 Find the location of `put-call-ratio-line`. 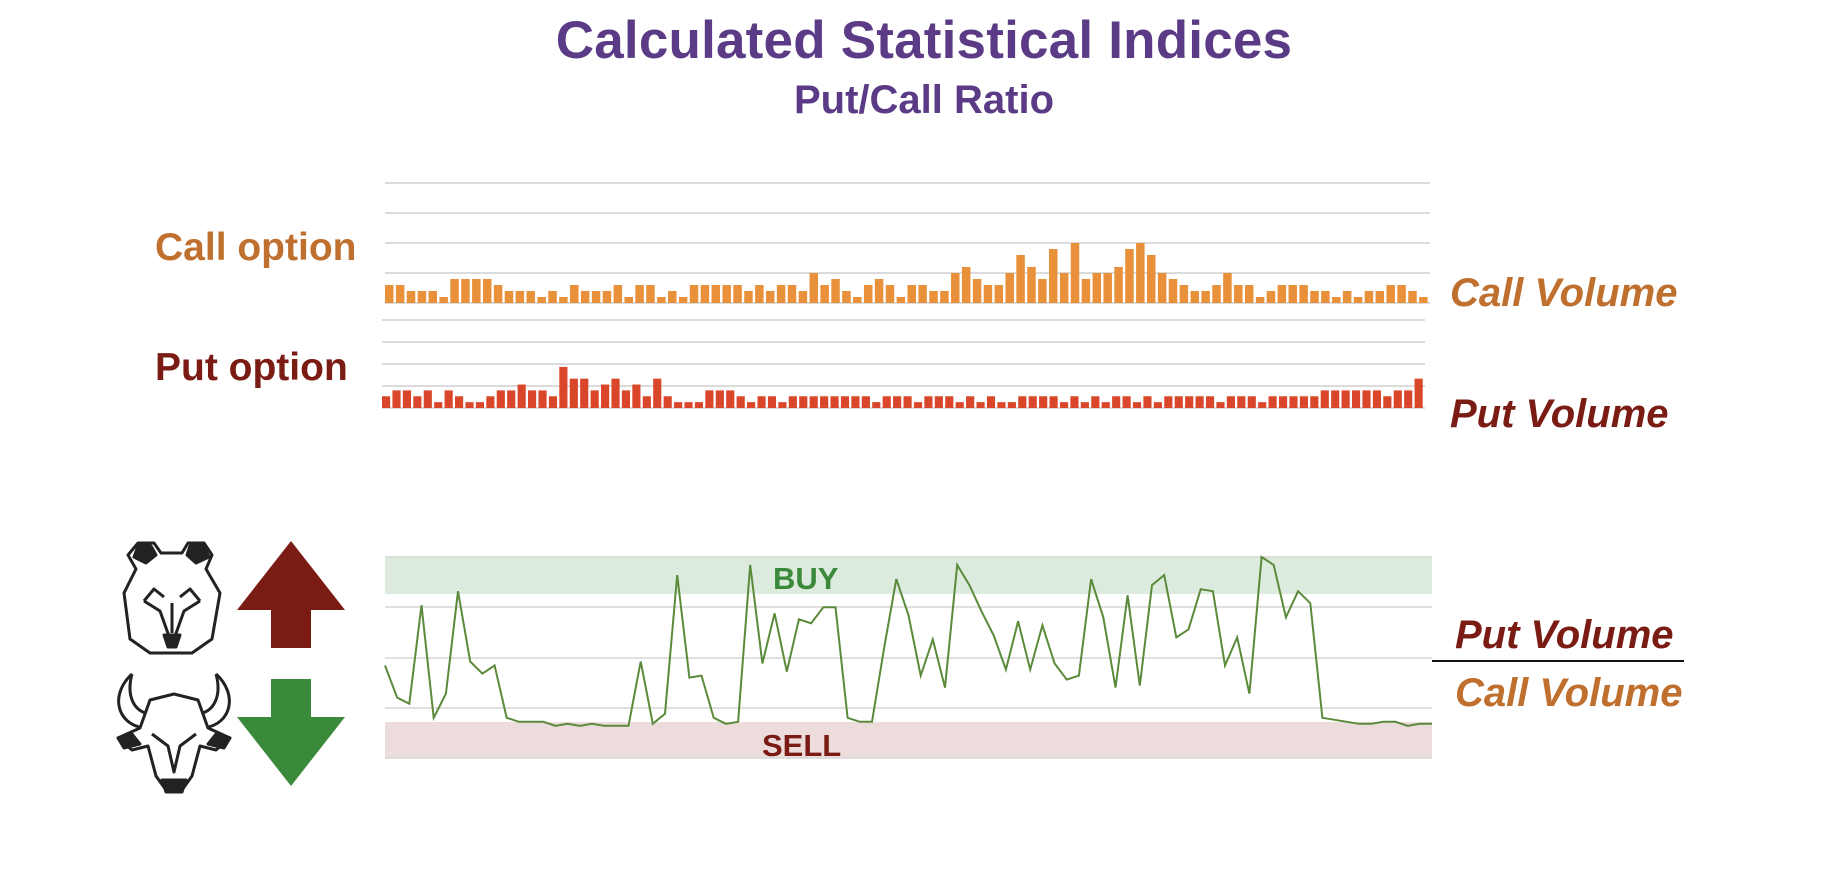

put-call-ratio-line is located at coordinates (908, 641).